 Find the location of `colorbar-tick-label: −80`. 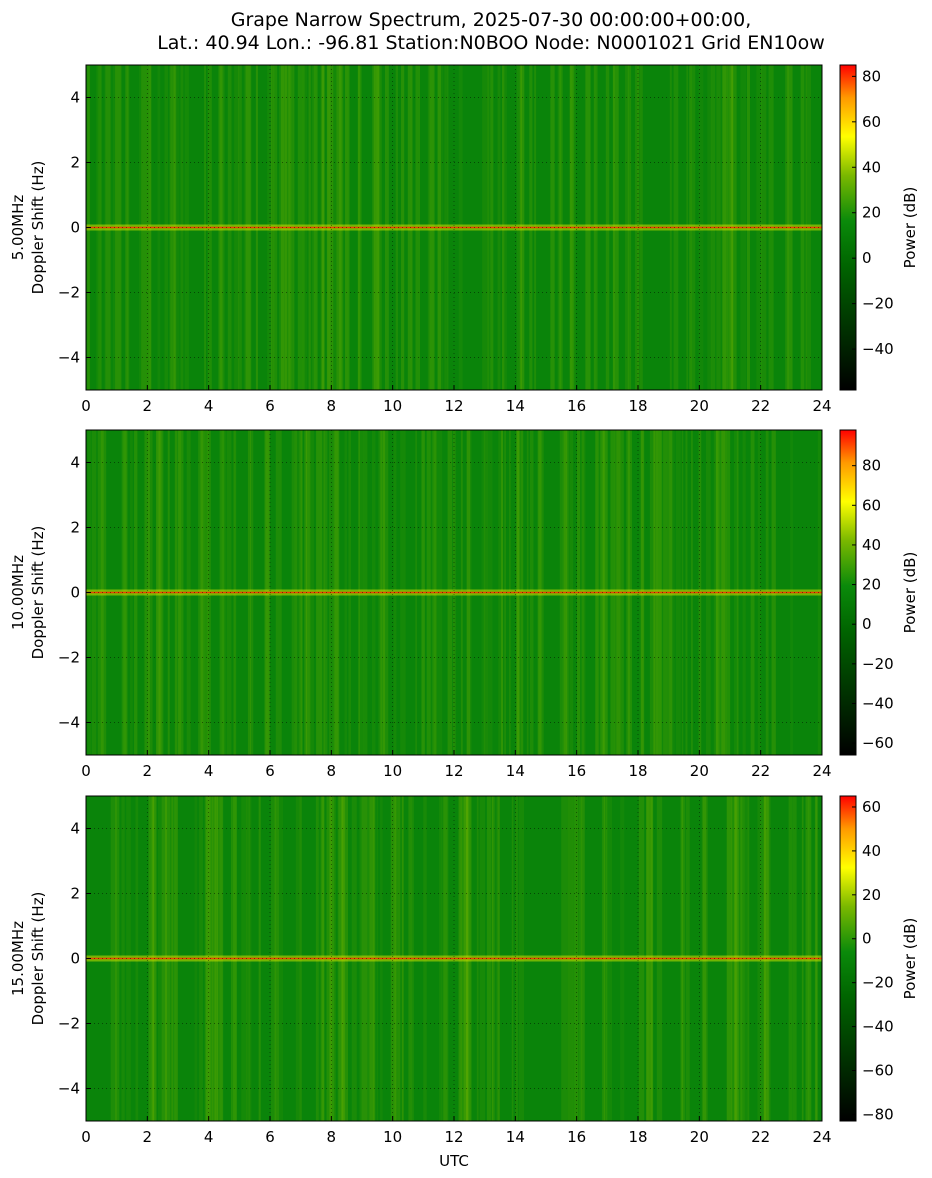

colorbar-tick-label: −80 is located at coordinates (878, 1114).